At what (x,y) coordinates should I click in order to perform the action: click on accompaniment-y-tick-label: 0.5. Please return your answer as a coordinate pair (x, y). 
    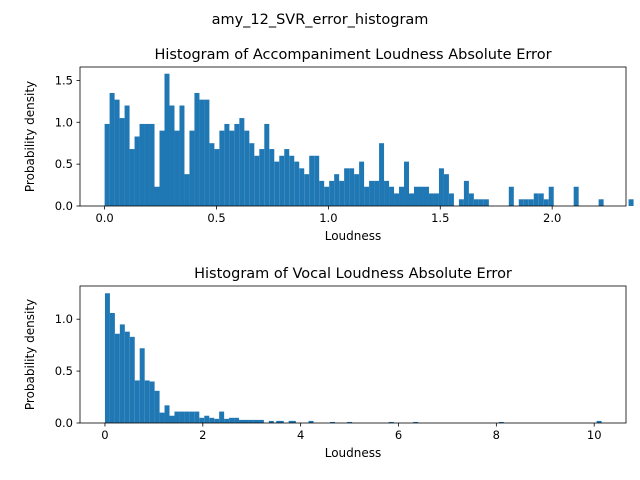
    Looking at the image, I should click on (64, 164).